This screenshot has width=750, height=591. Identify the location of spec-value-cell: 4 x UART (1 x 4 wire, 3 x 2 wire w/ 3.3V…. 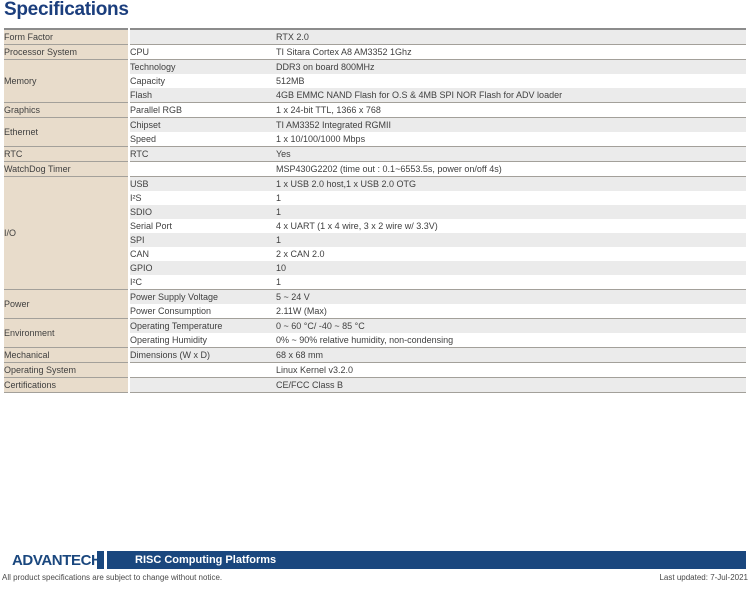
(511, 226).